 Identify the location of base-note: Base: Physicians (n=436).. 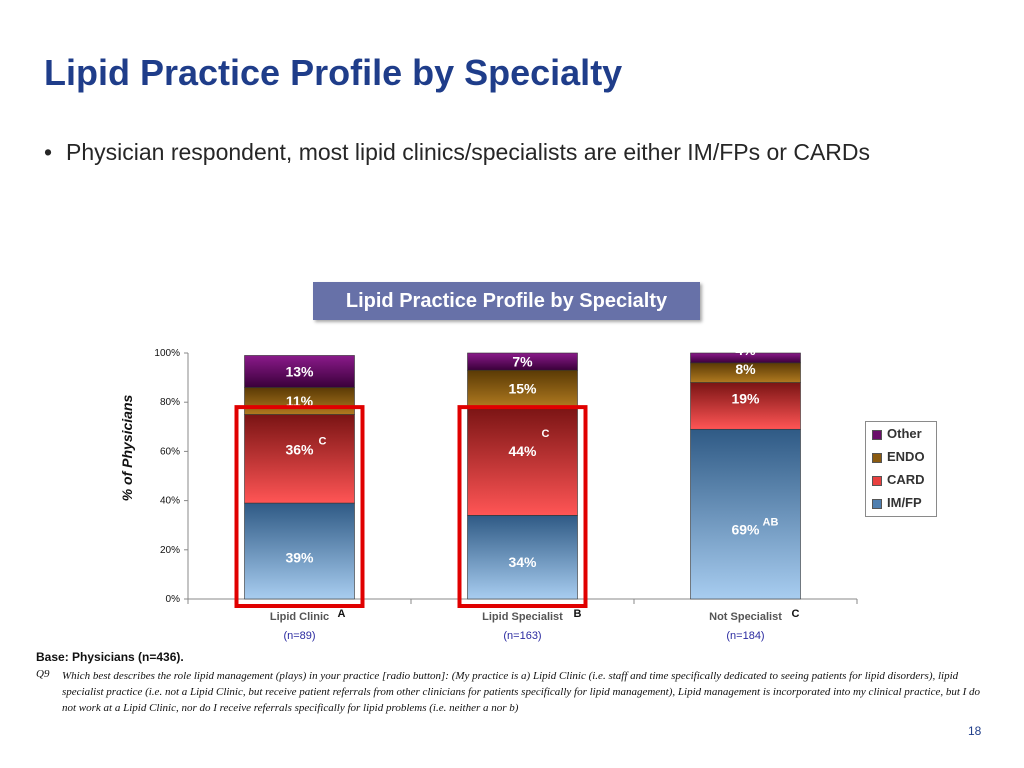
(110, 657).